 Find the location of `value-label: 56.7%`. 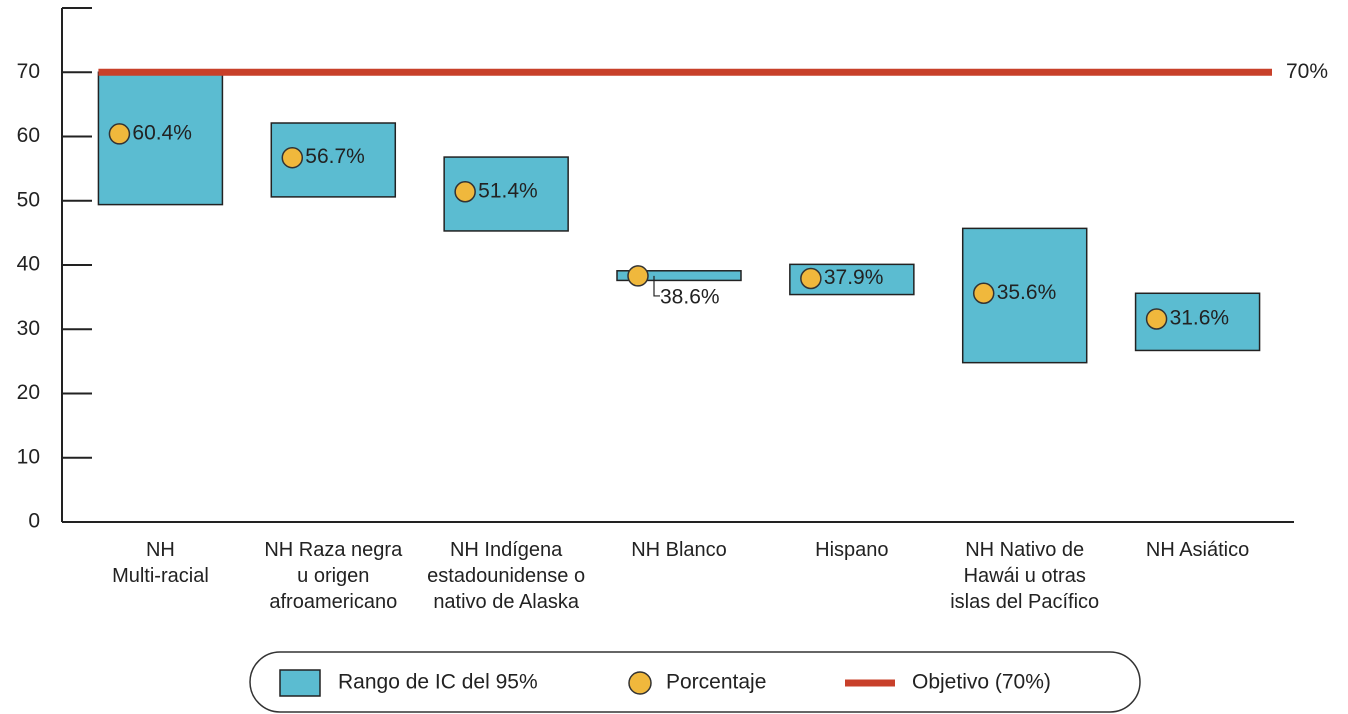

value-label: 56.7% is located at coordinates (335, 156).